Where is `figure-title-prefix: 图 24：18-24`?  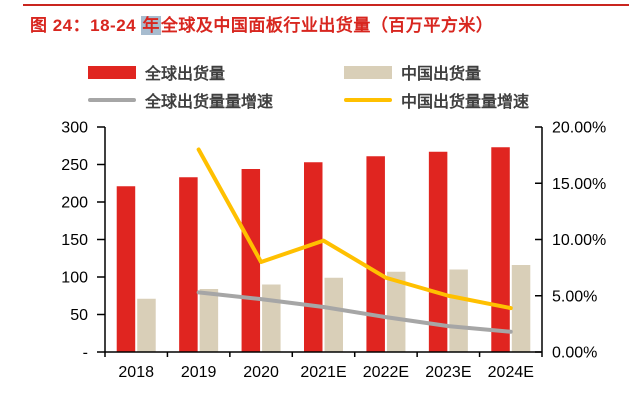 figure-title-prefix: 图 24：18-24 is located at coordinates (86, 25).